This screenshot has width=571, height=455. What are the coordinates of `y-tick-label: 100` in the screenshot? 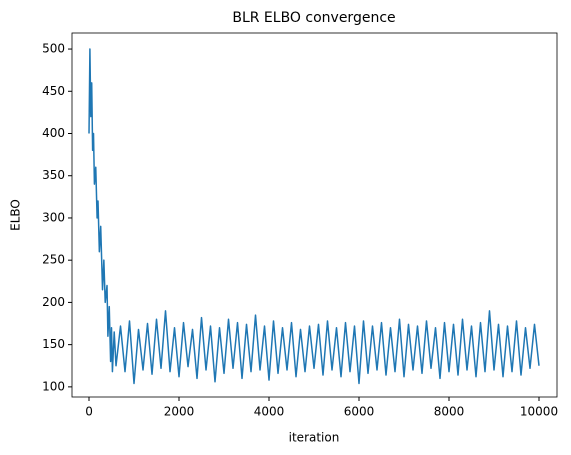 It's located at (53, 386).